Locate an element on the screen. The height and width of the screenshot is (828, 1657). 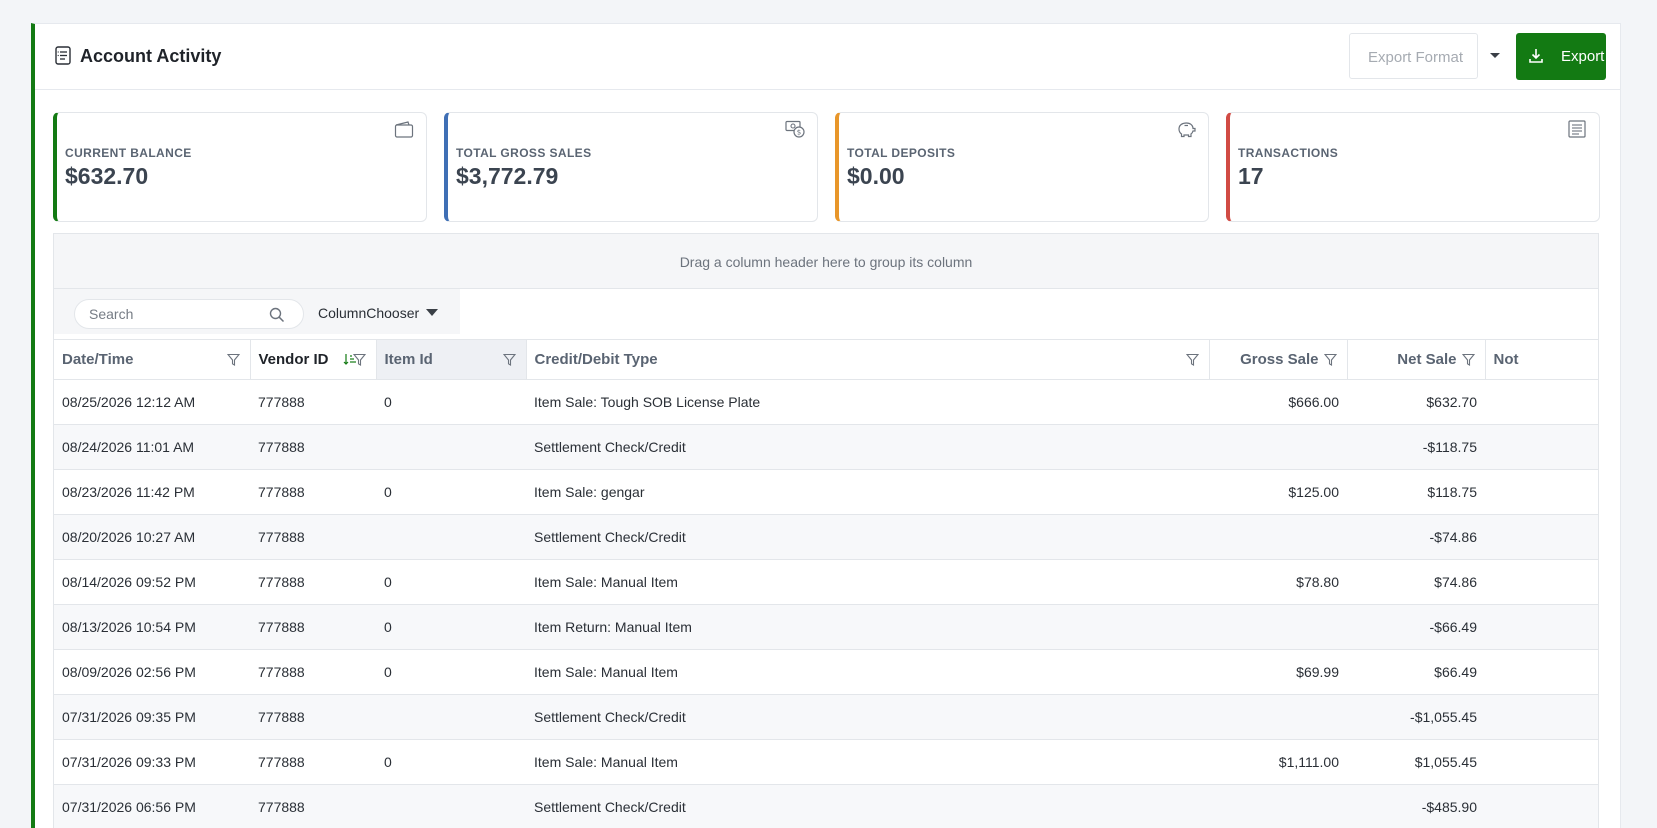
search-box is located at coordinates (189, 314).